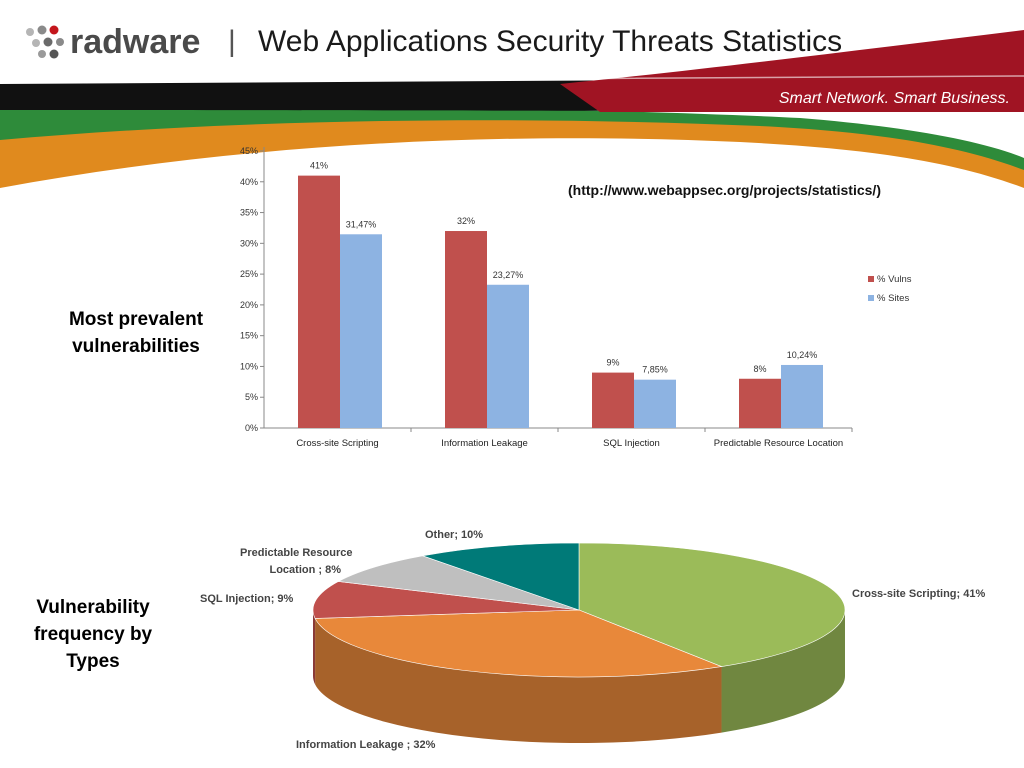 The width and height of the screenshot is (1024, 768). I want to click on y-tick-label: 15%, so click(249, 336).